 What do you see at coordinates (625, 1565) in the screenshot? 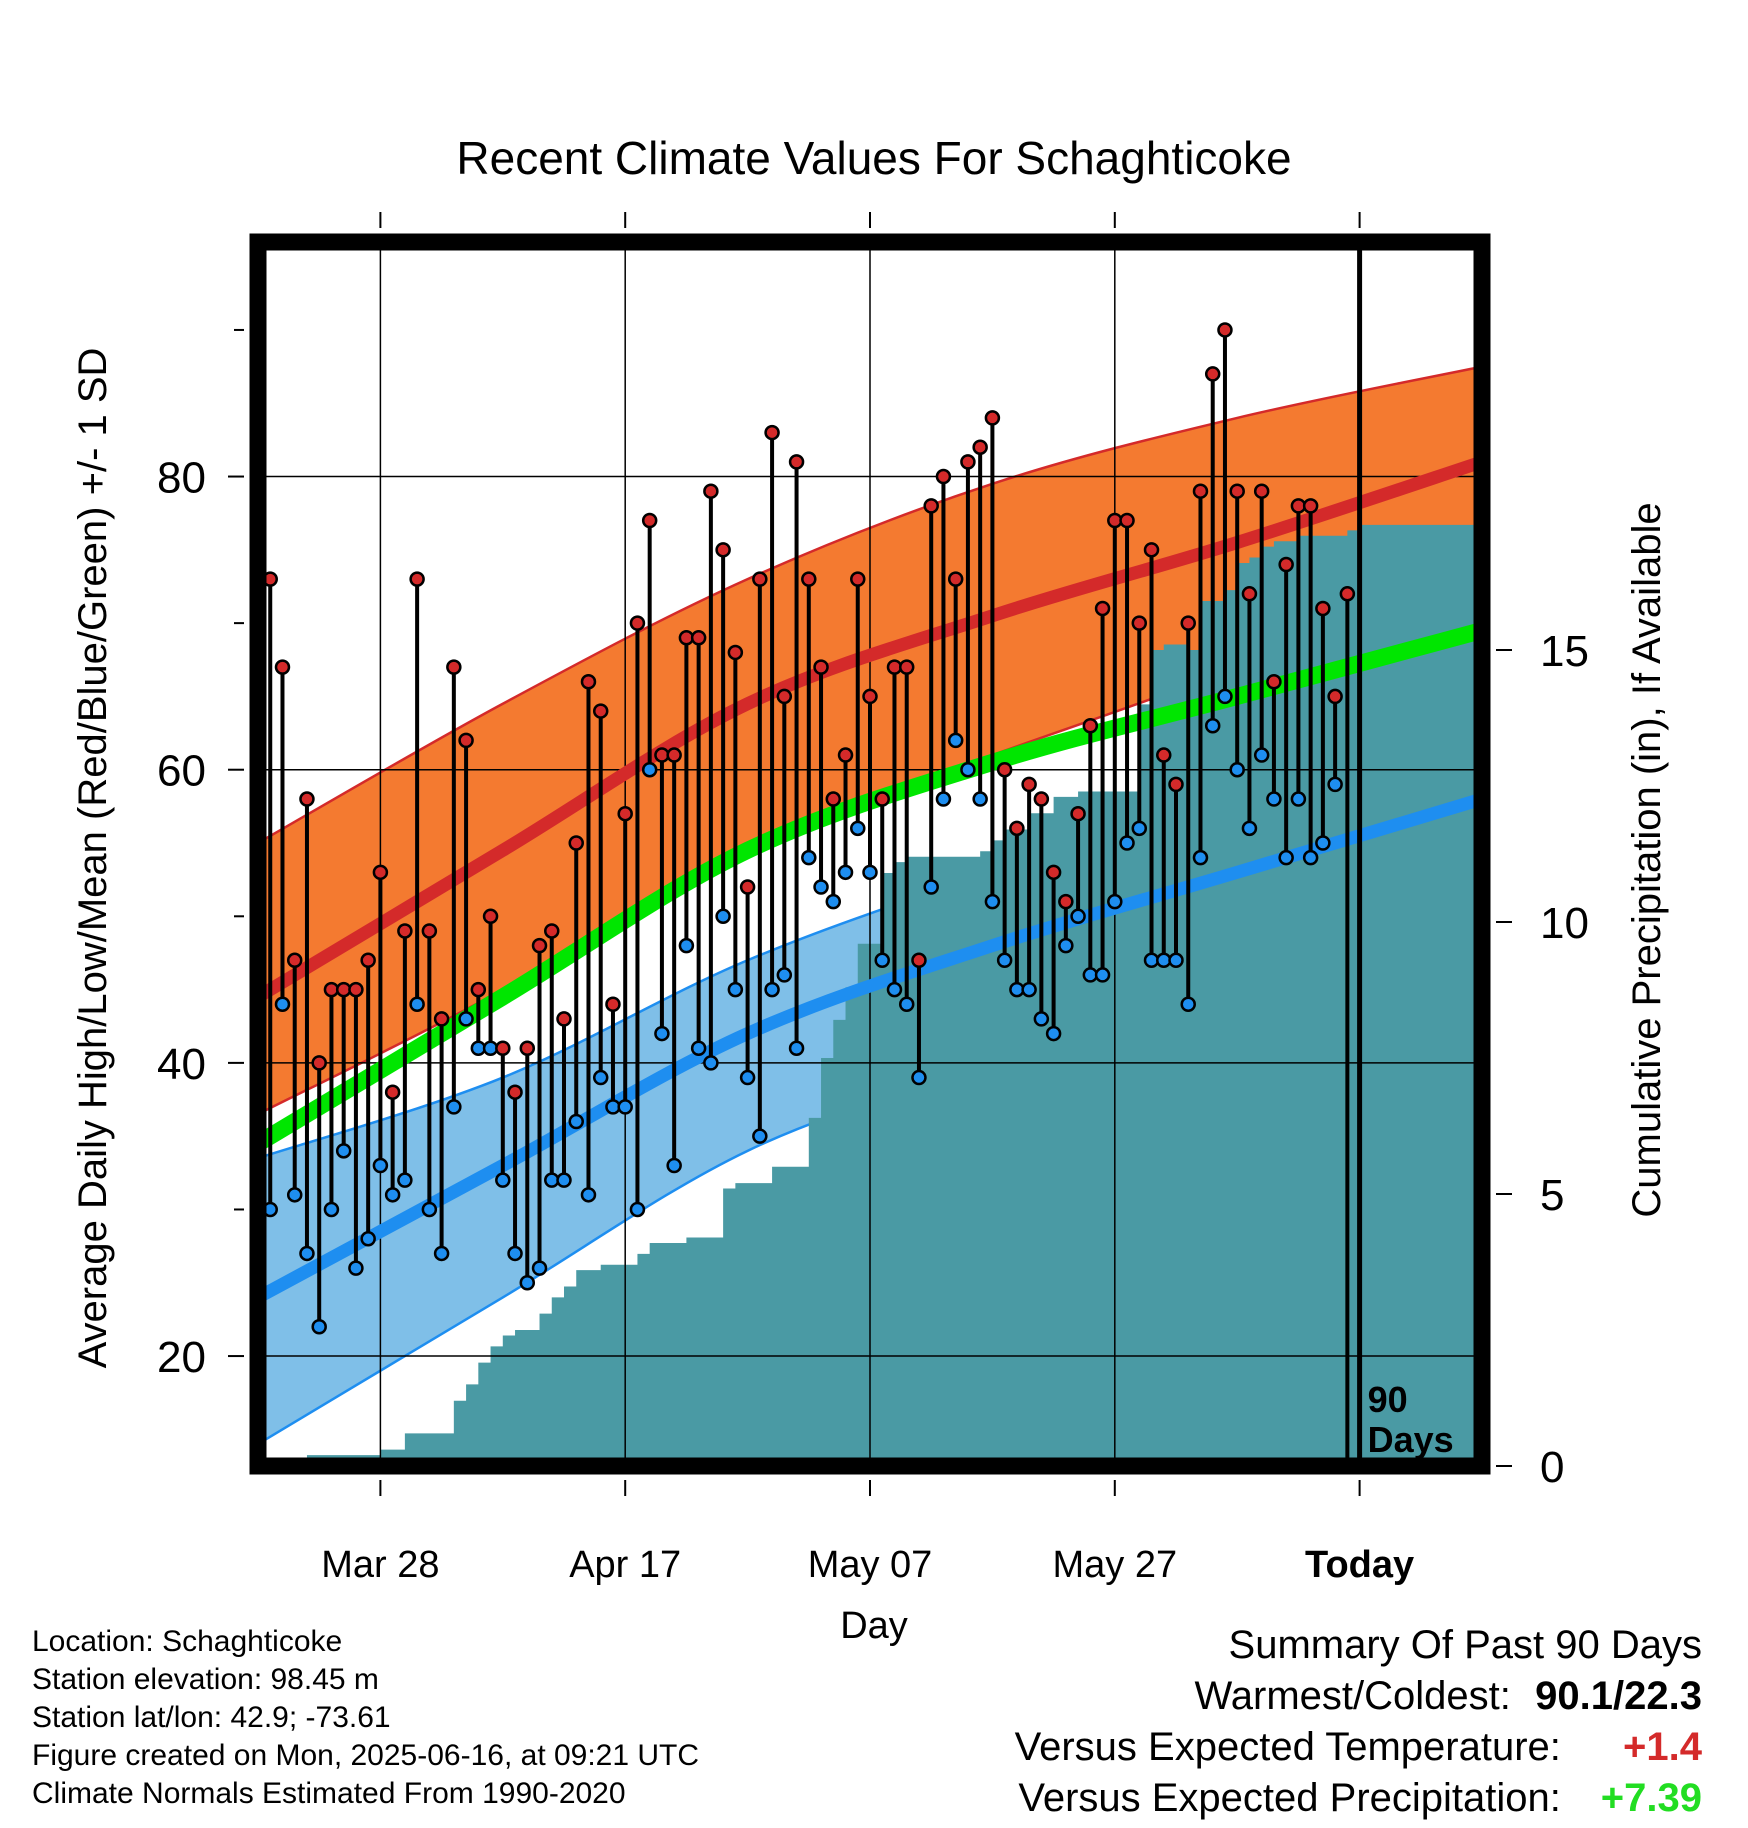
I see `x-tick-label: Apr 17` at bounding box center [625, 1565].